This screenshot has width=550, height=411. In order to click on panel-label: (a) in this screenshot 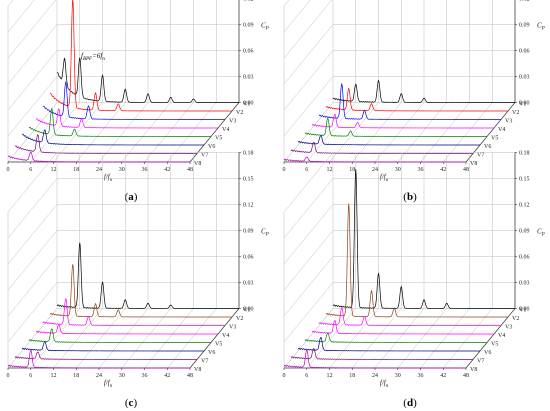, I will do `click(131, 197)`.